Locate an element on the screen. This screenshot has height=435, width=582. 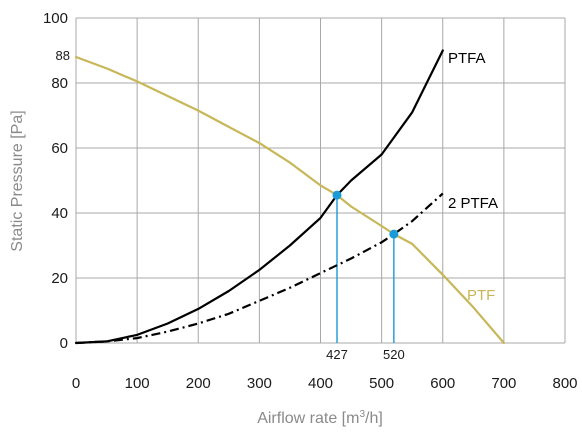
x-tick-label: 500 is located at coordinates (381, 383).